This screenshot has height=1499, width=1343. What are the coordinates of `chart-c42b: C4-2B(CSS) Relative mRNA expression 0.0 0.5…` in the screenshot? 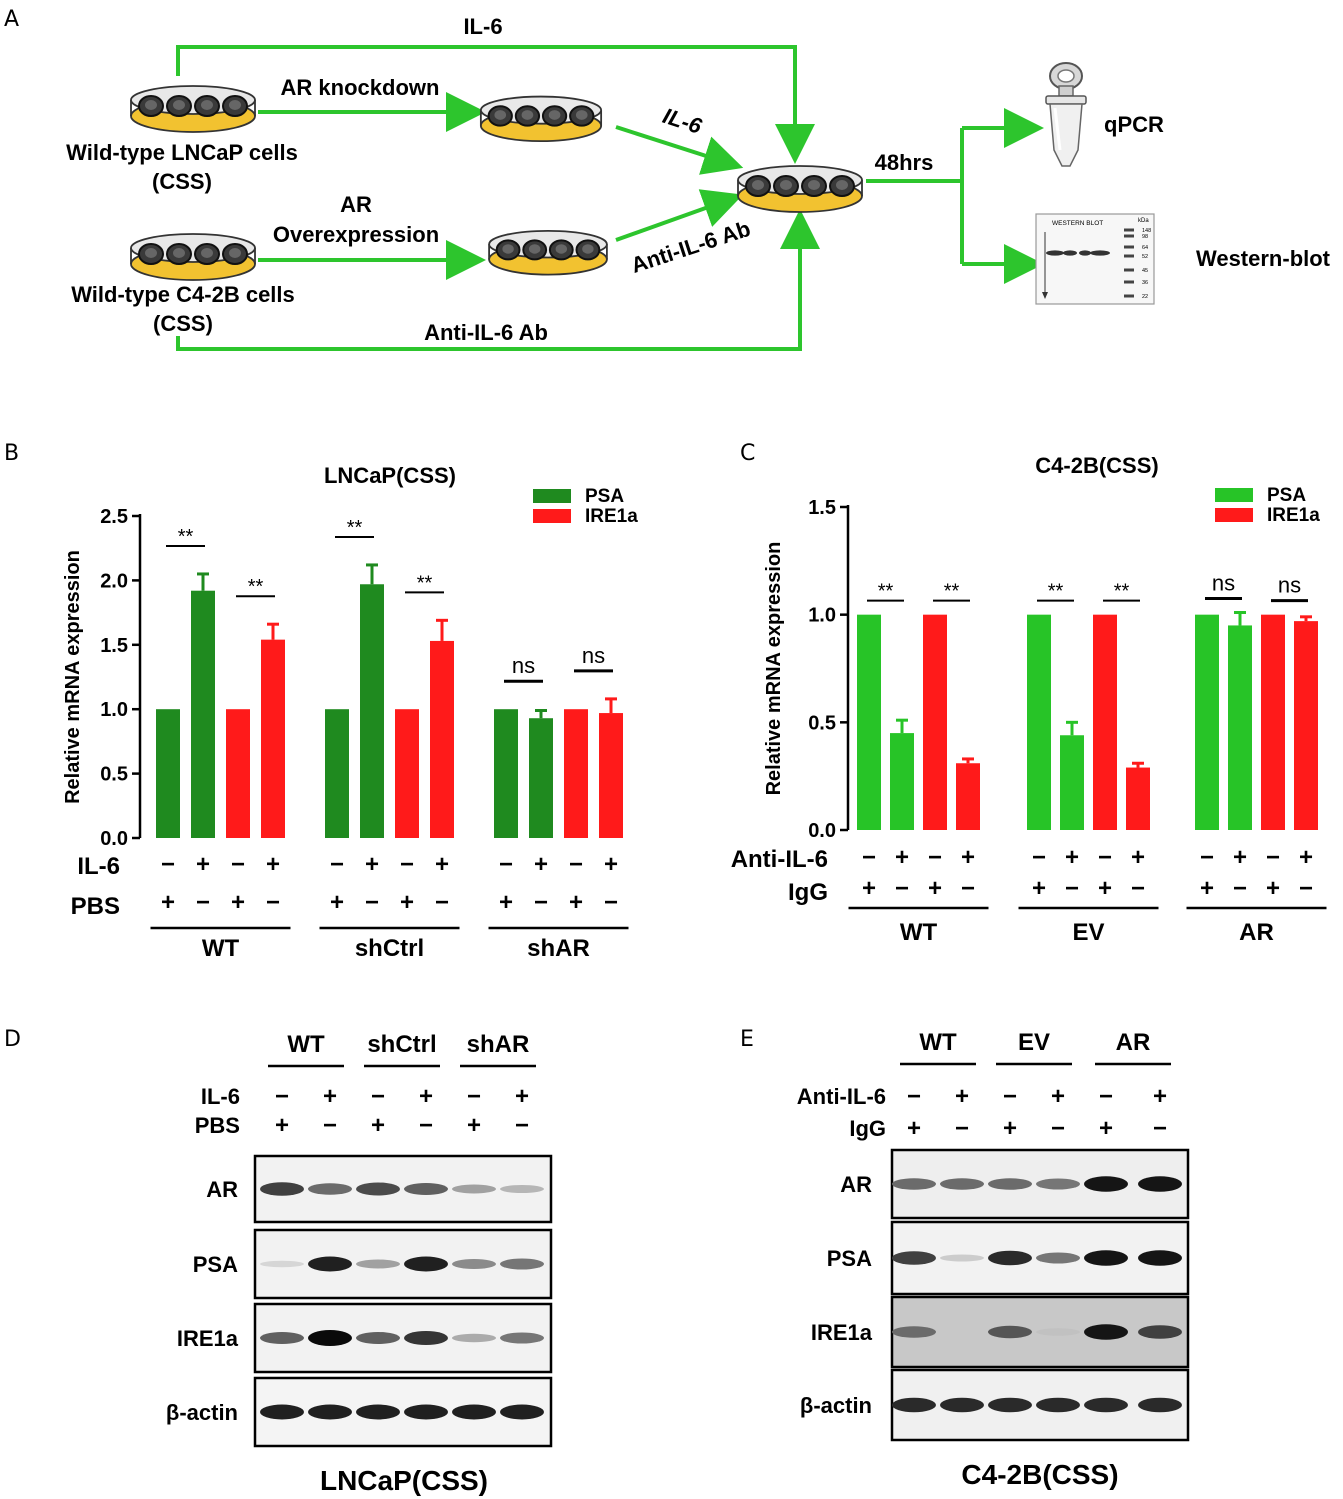 It's located at (1029, 699).